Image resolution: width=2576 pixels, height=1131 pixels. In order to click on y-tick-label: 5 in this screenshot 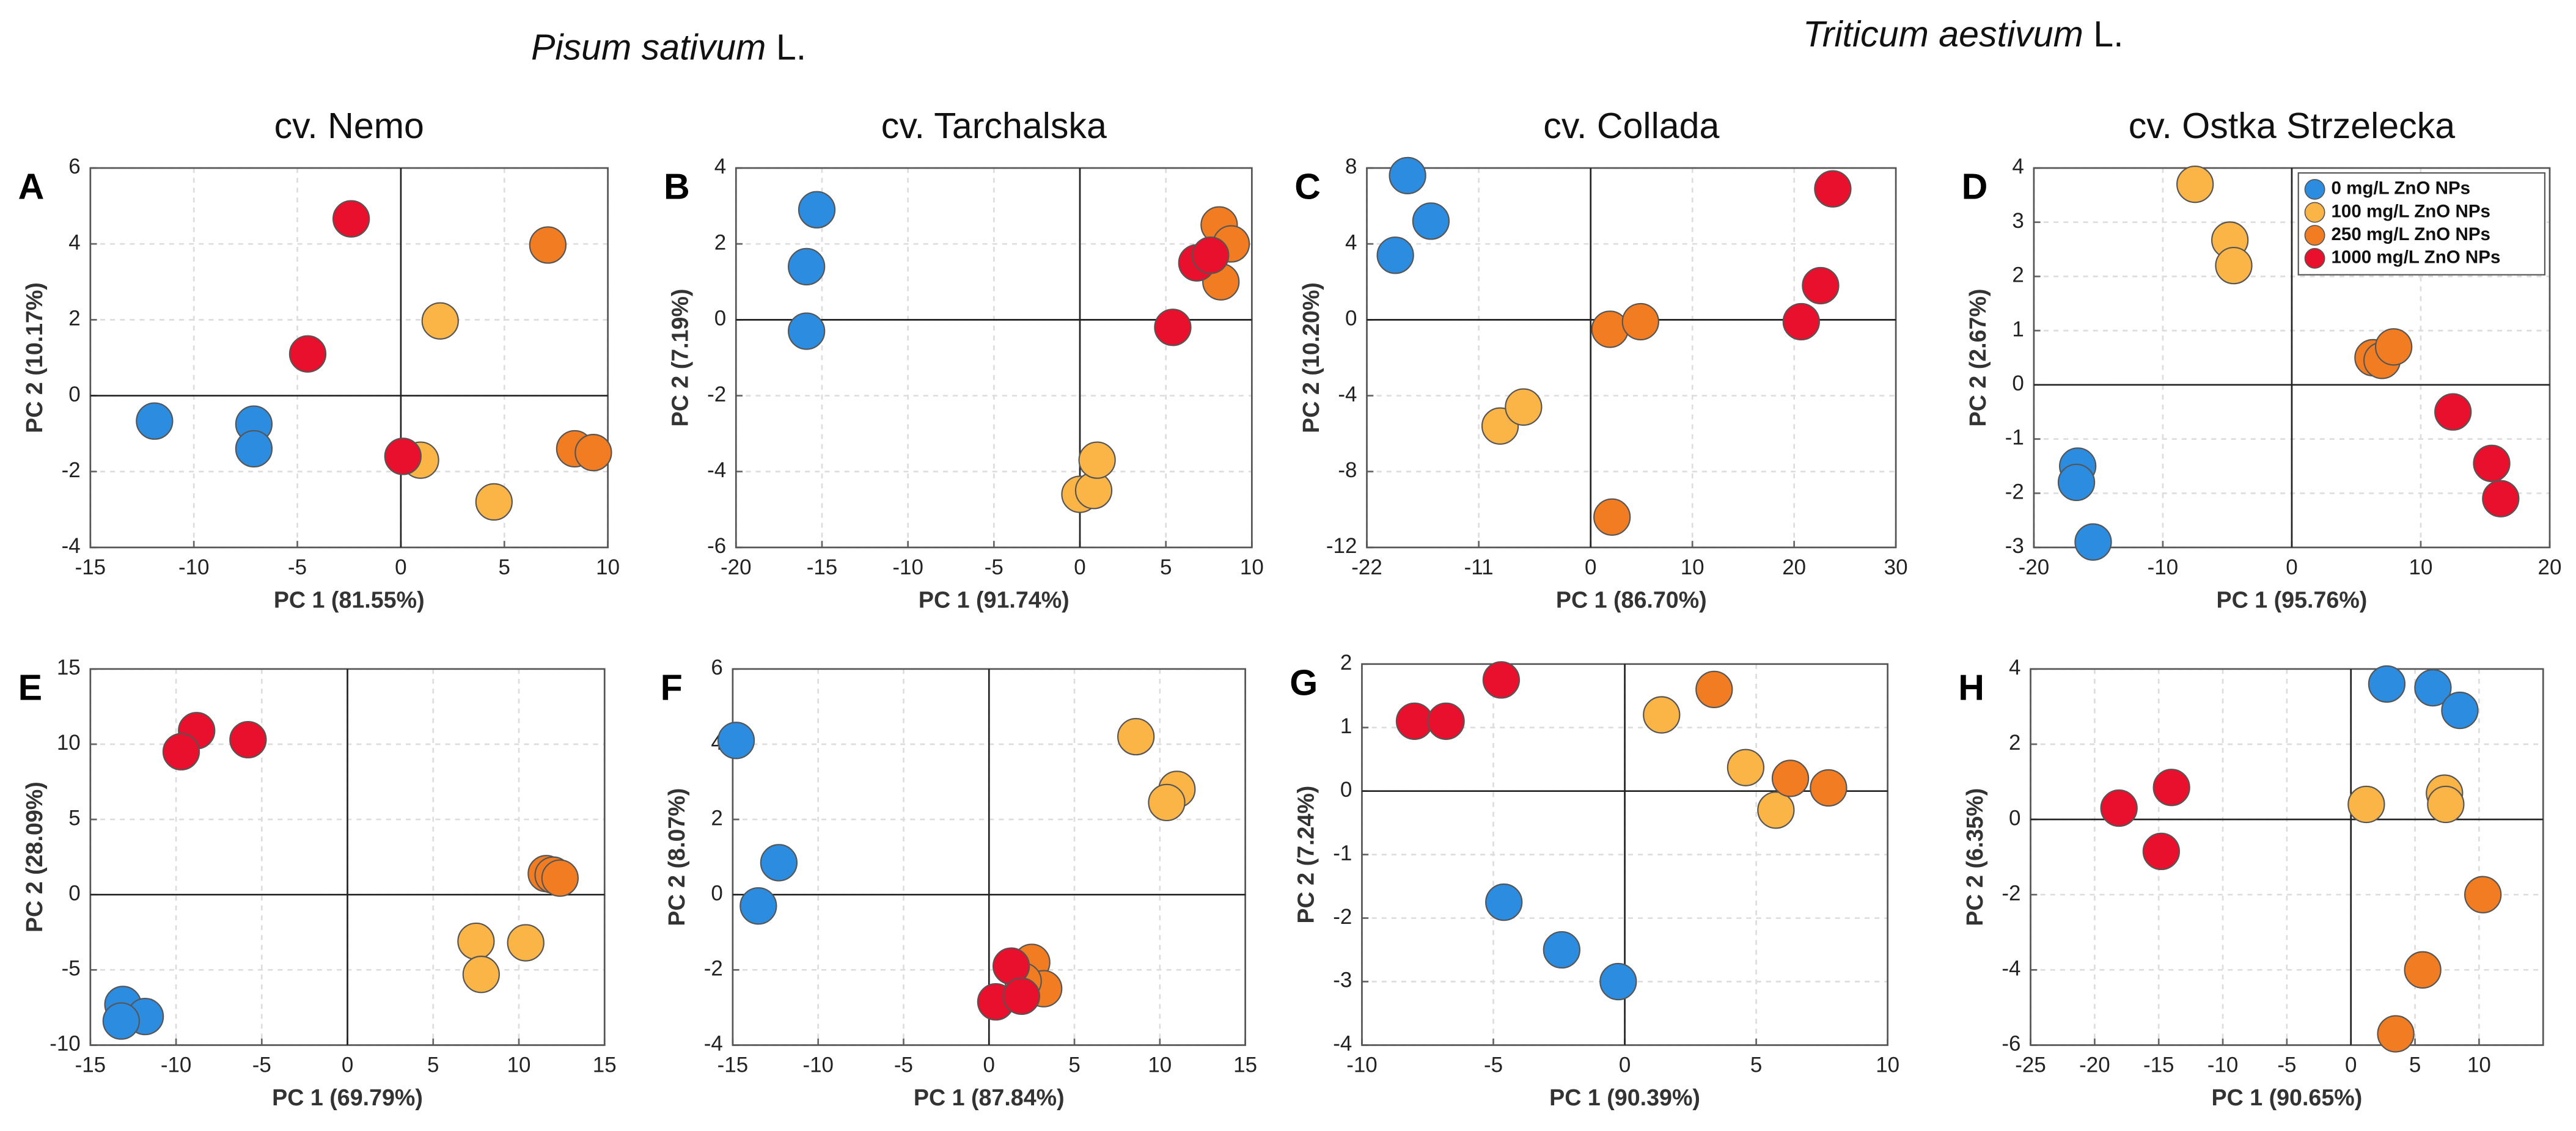, I will do `click(74, 818)`.